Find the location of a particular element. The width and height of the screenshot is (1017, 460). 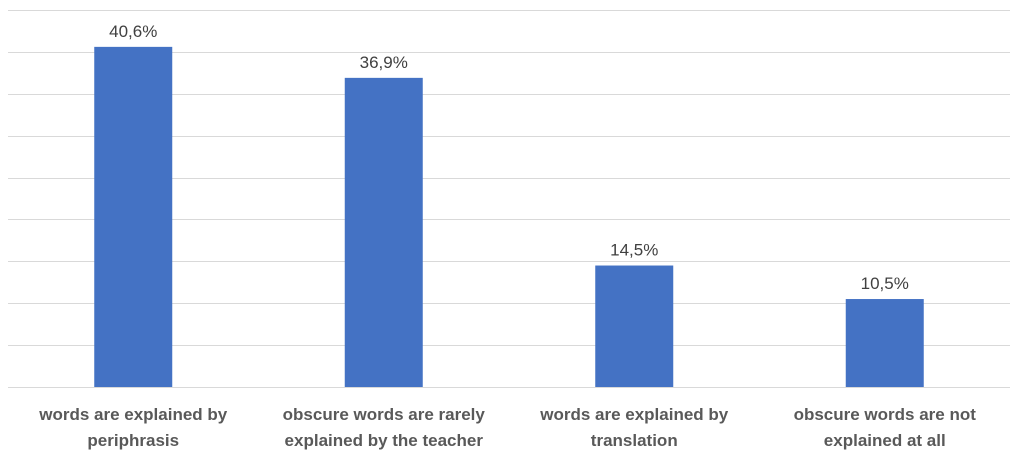

category-label-line: explained at all is located at coordinates (885, 440).